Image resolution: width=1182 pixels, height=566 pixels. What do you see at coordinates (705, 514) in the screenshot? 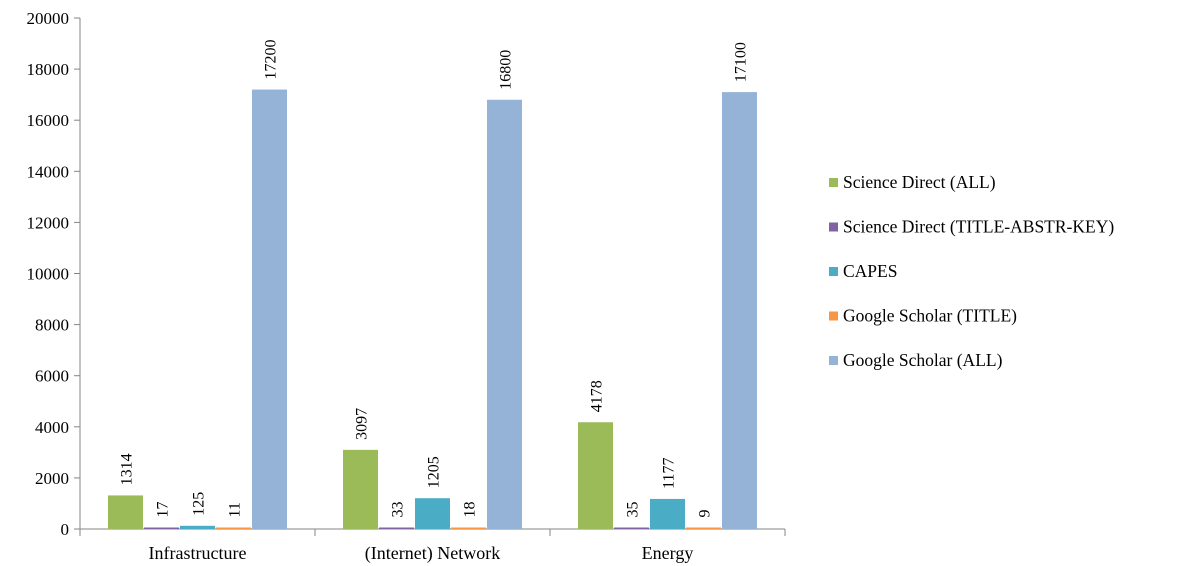
I see `data-label-google-scholar-title-energy: 9` at bounding box center [705, 514].